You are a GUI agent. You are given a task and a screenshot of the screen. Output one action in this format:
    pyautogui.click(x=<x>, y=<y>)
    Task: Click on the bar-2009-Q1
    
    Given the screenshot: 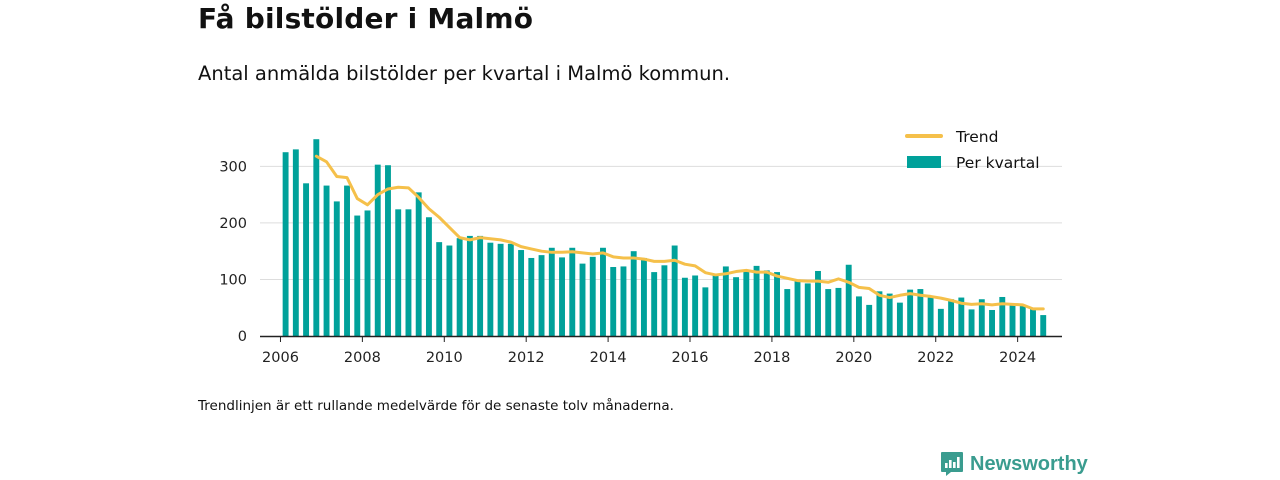 What is the action you would take?
    pyautogui.click(x=408, y=272)
    